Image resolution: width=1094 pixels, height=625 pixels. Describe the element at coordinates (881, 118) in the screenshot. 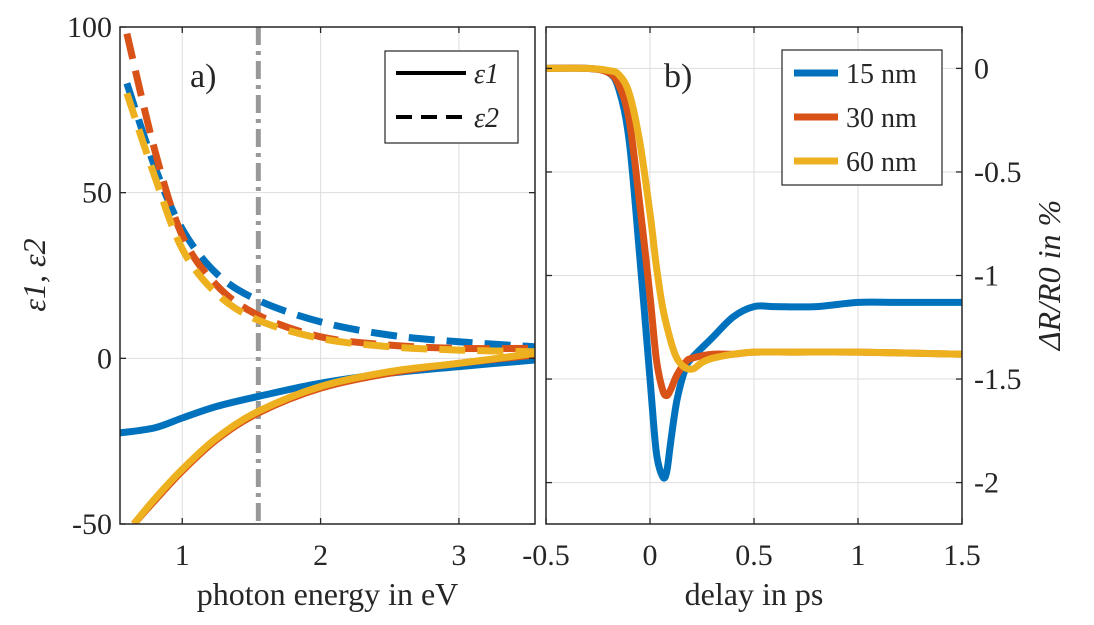

I see `legend-label-30-nm: 30 nm` at that location.